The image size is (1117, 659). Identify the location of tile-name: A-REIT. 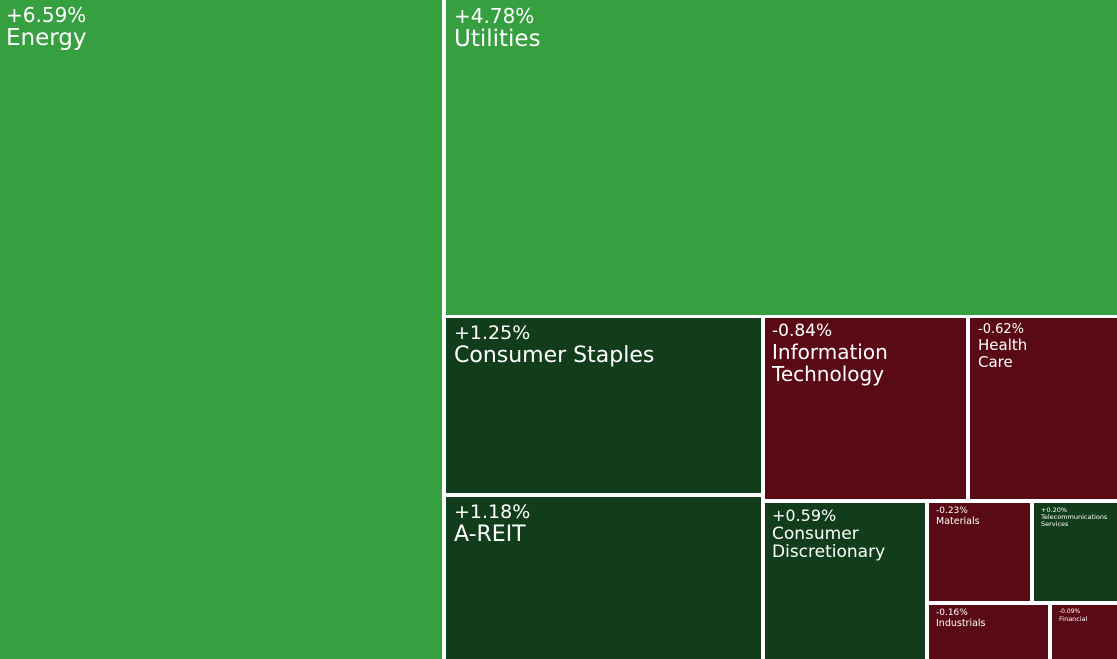
(490, 534).